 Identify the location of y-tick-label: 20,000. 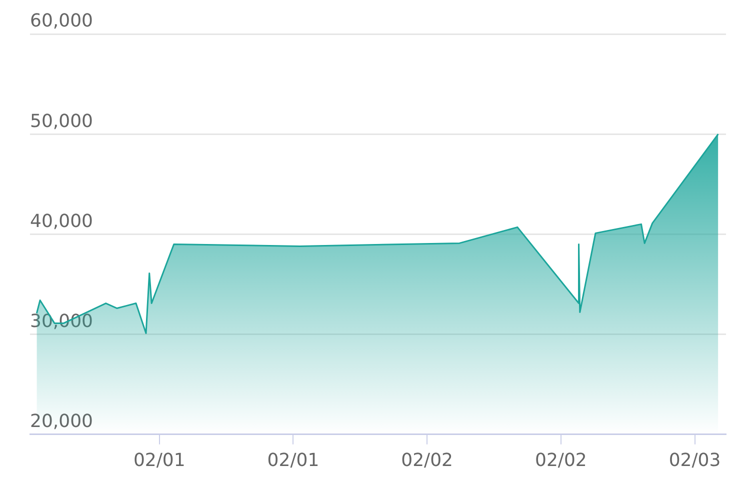
(61, 421).